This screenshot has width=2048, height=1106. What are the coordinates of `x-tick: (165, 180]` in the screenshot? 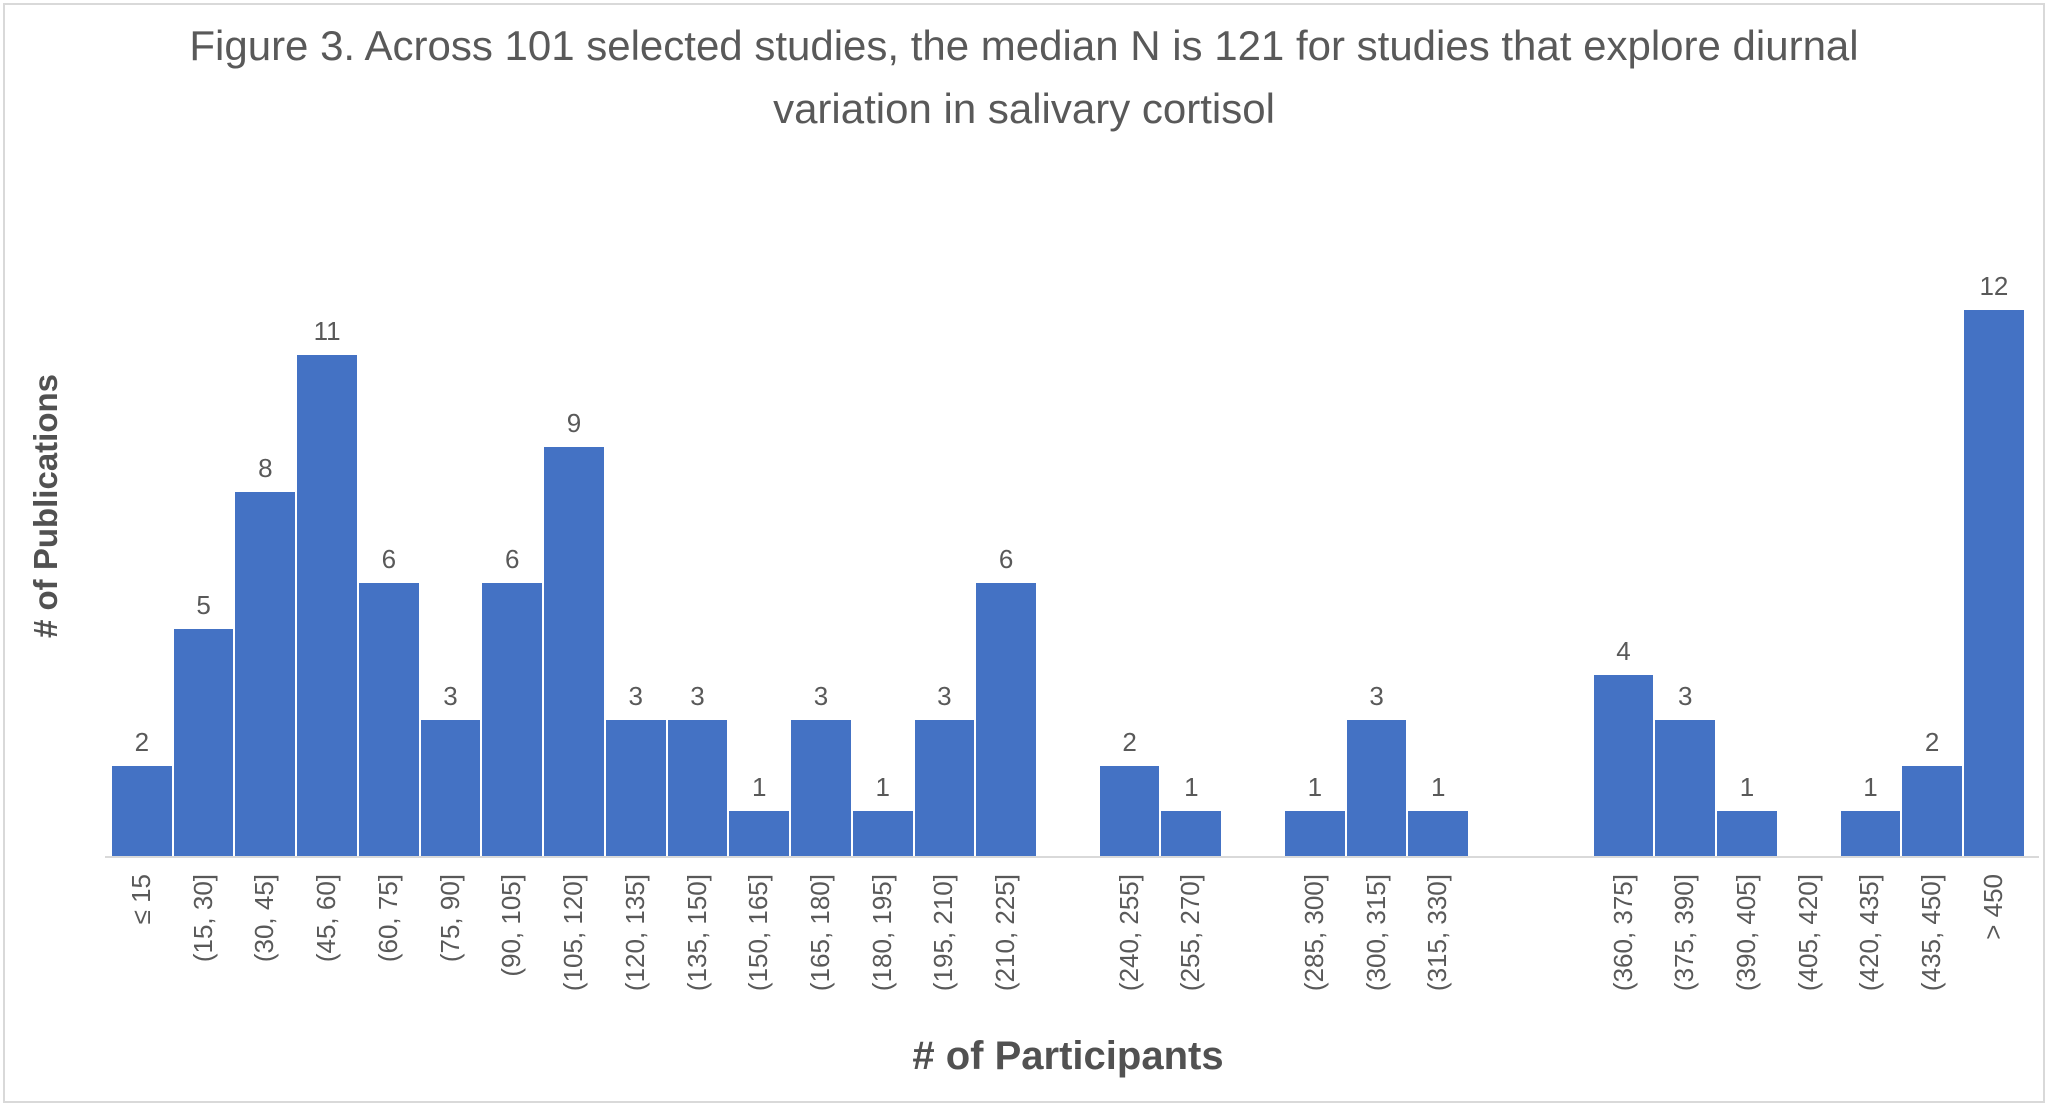 It's located at (821, 932).